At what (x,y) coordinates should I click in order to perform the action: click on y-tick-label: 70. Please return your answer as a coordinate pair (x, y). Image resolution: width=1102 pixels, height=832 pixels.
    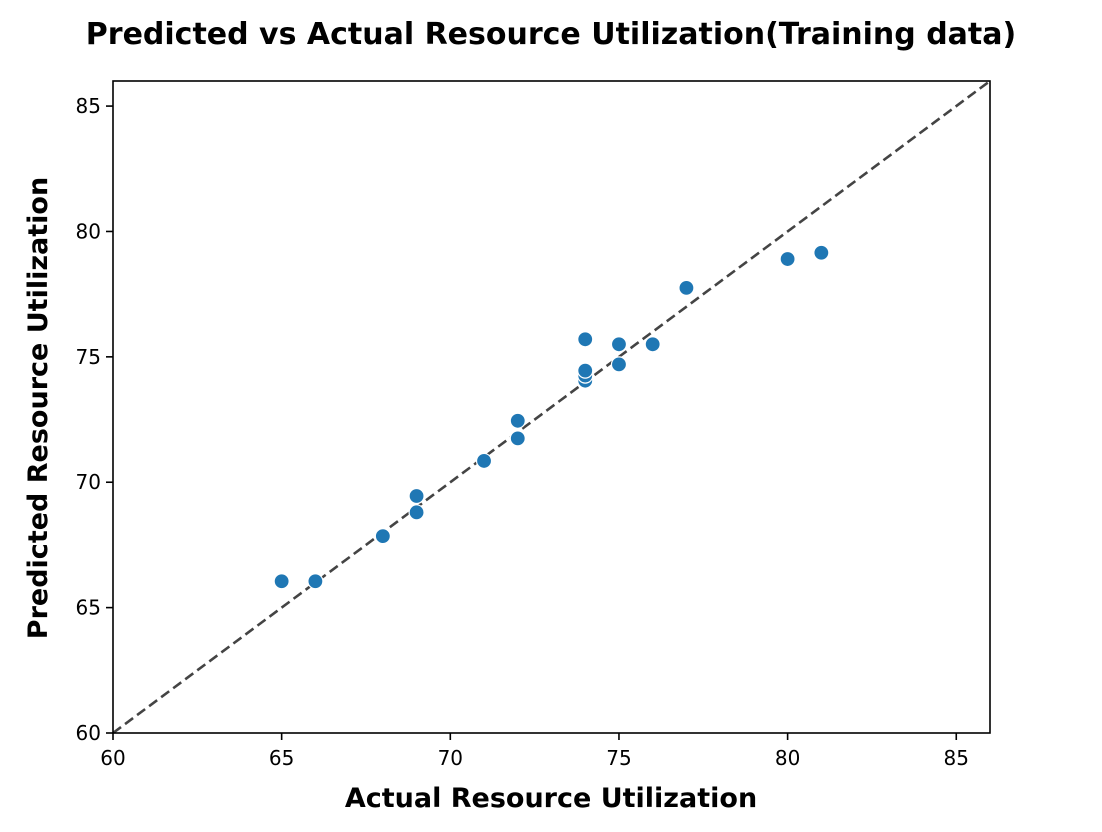
    Looking at the image, I should click on (88, 482).